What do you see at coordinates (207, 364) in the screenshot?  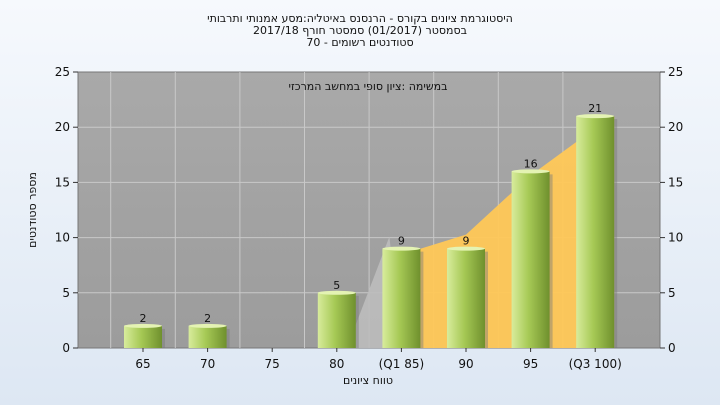 I see `x-tick-label-1: 70` at bounding box center [207, 364].